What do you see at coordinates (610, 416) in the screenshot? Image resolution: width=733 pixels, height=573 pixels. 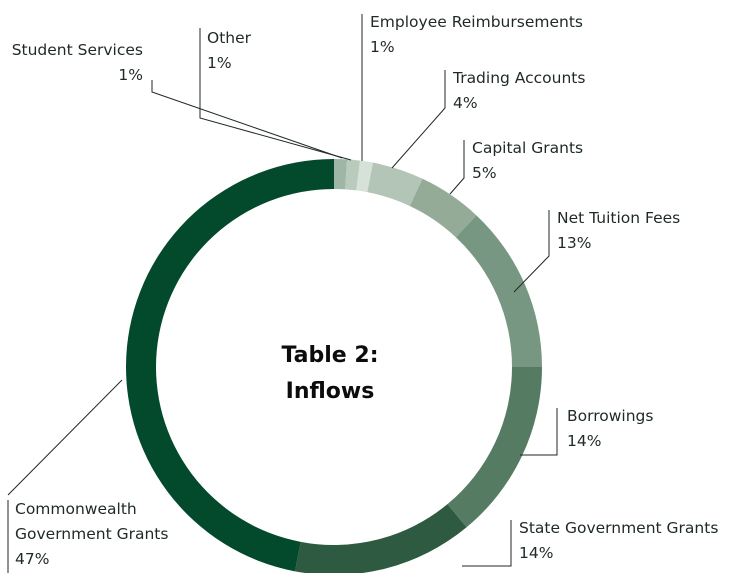 I see `category-label: Borrowings` at bounding box center [610, 416].